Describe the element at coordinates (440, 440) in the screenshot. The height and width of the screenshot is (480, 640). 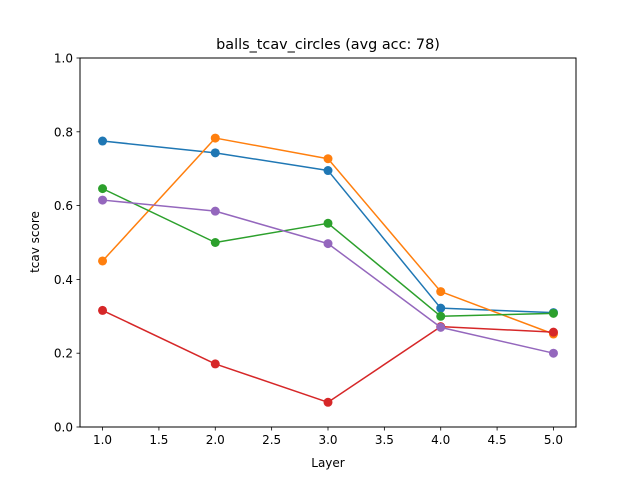
I see `x-tick-label: 4.0` at that location.